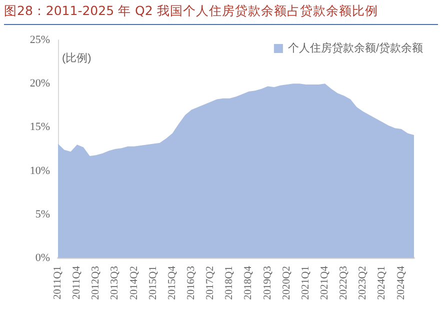 Image resolution: width=442 pixels, height=320 pixels. Describe the element at coordinates (40, 127) in the screenshot. I see `y-tick-label: 15%` at that location.